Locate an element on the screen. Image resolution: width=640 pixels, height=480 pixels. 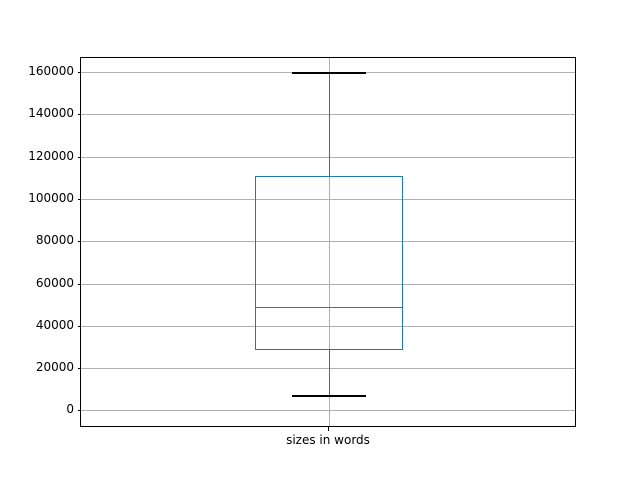
y-tick-label: 40000 is located at coordinates (54, 324).